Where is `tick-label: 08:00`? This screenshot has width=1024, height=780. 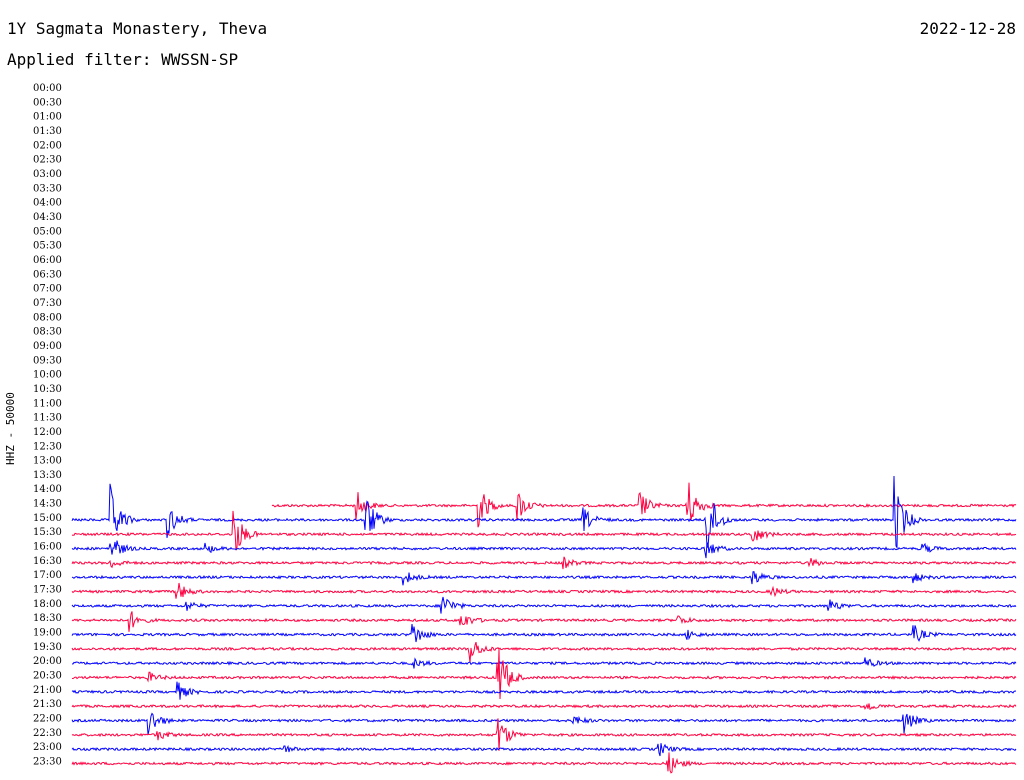
tick-label: 08:00 is located at coordinates (47, 317).